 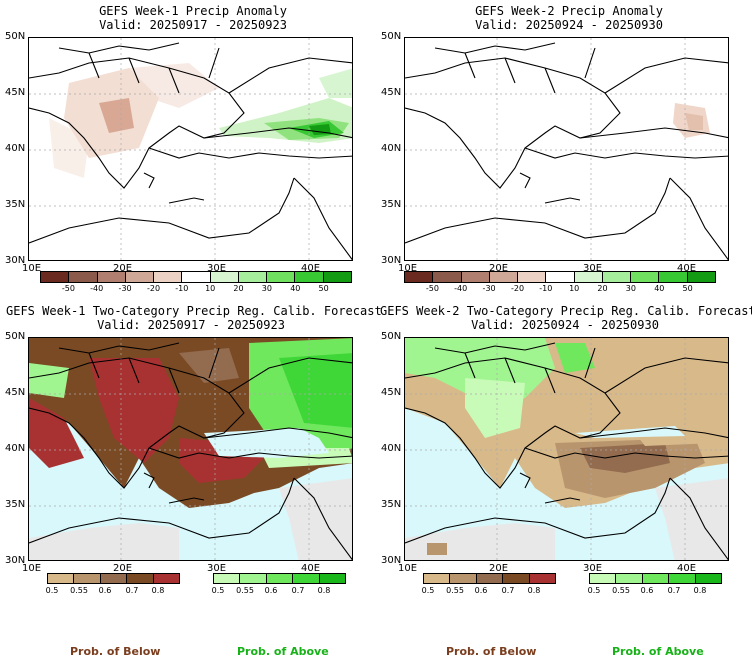 What do you see at coordinates (565, 325) in the screenshot?
I see `panel4-valid: Valid: 20250924 - 20250930` at bounding box center [565, 325].